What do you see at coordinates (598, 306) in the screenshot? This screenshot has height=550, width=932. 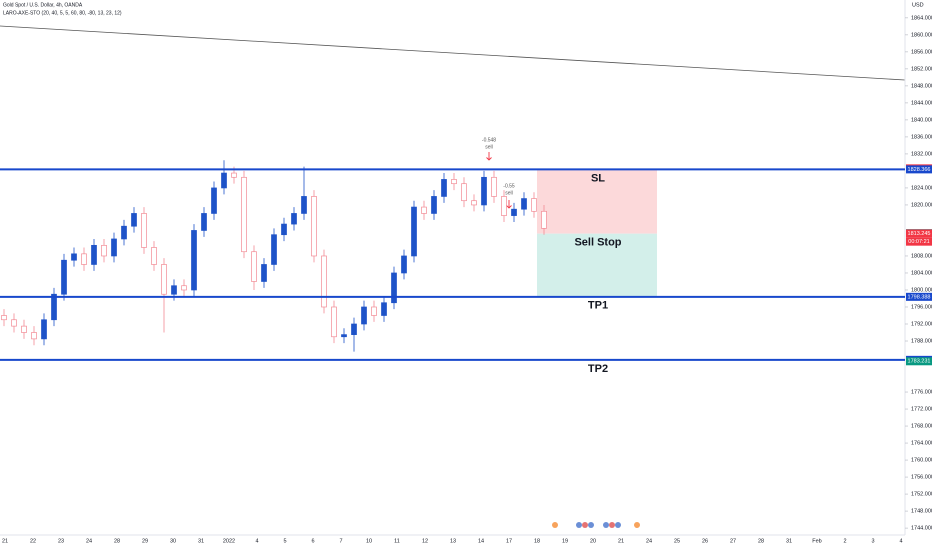 I see `level-label: TP1` at bounding box center [598, 306].